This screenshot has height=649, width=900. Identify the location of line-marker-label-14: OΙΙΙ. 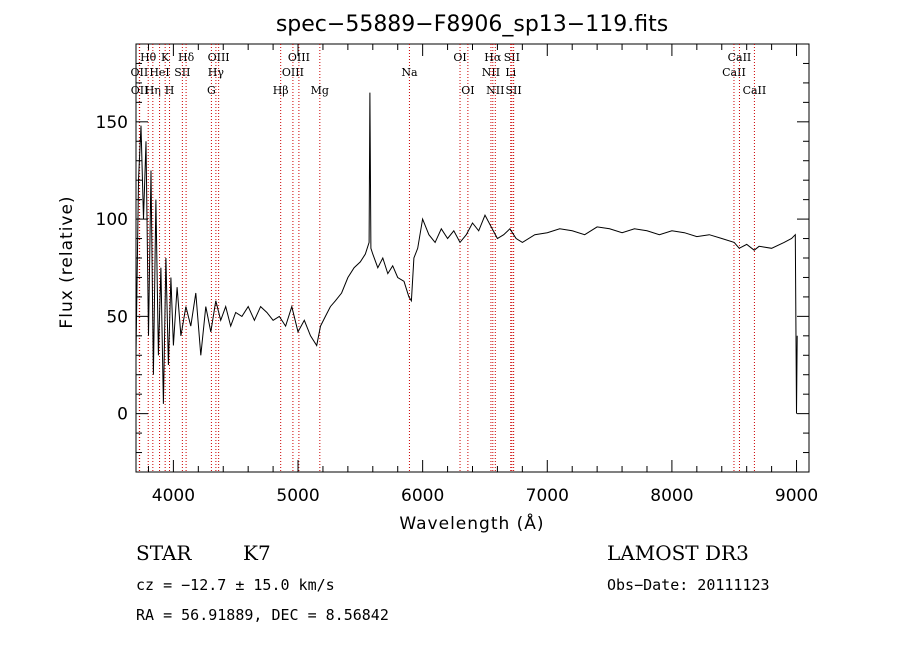
(299, 57).